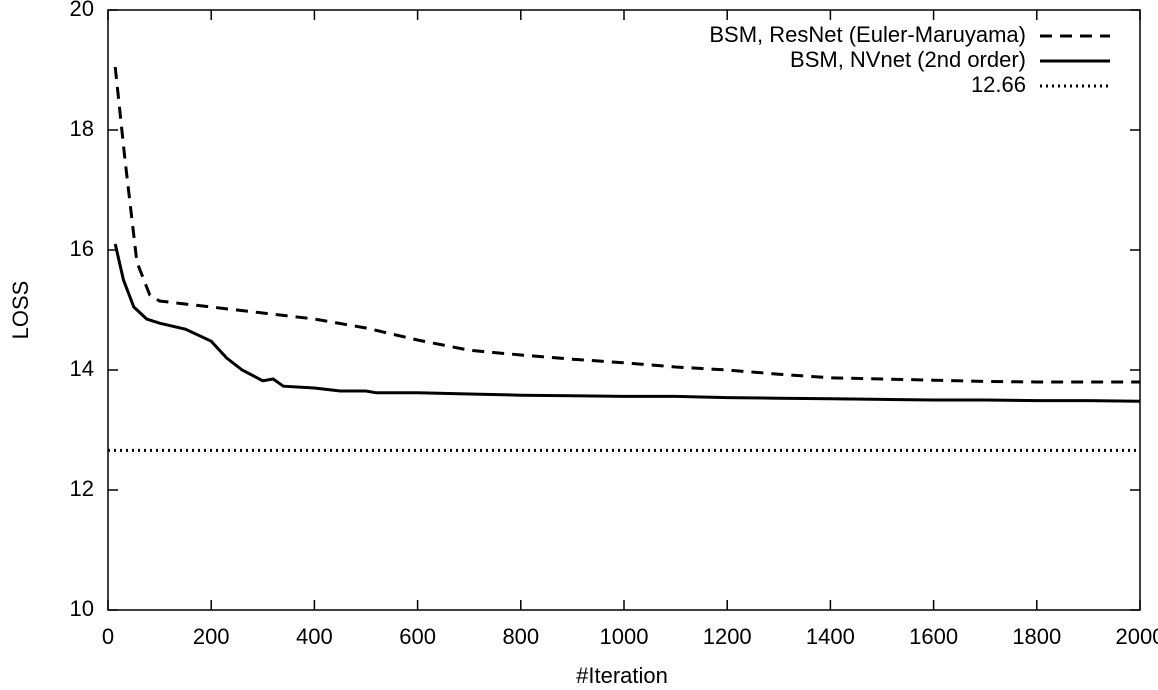  I want to click on y-tick-label: 10, so click(82, 608).